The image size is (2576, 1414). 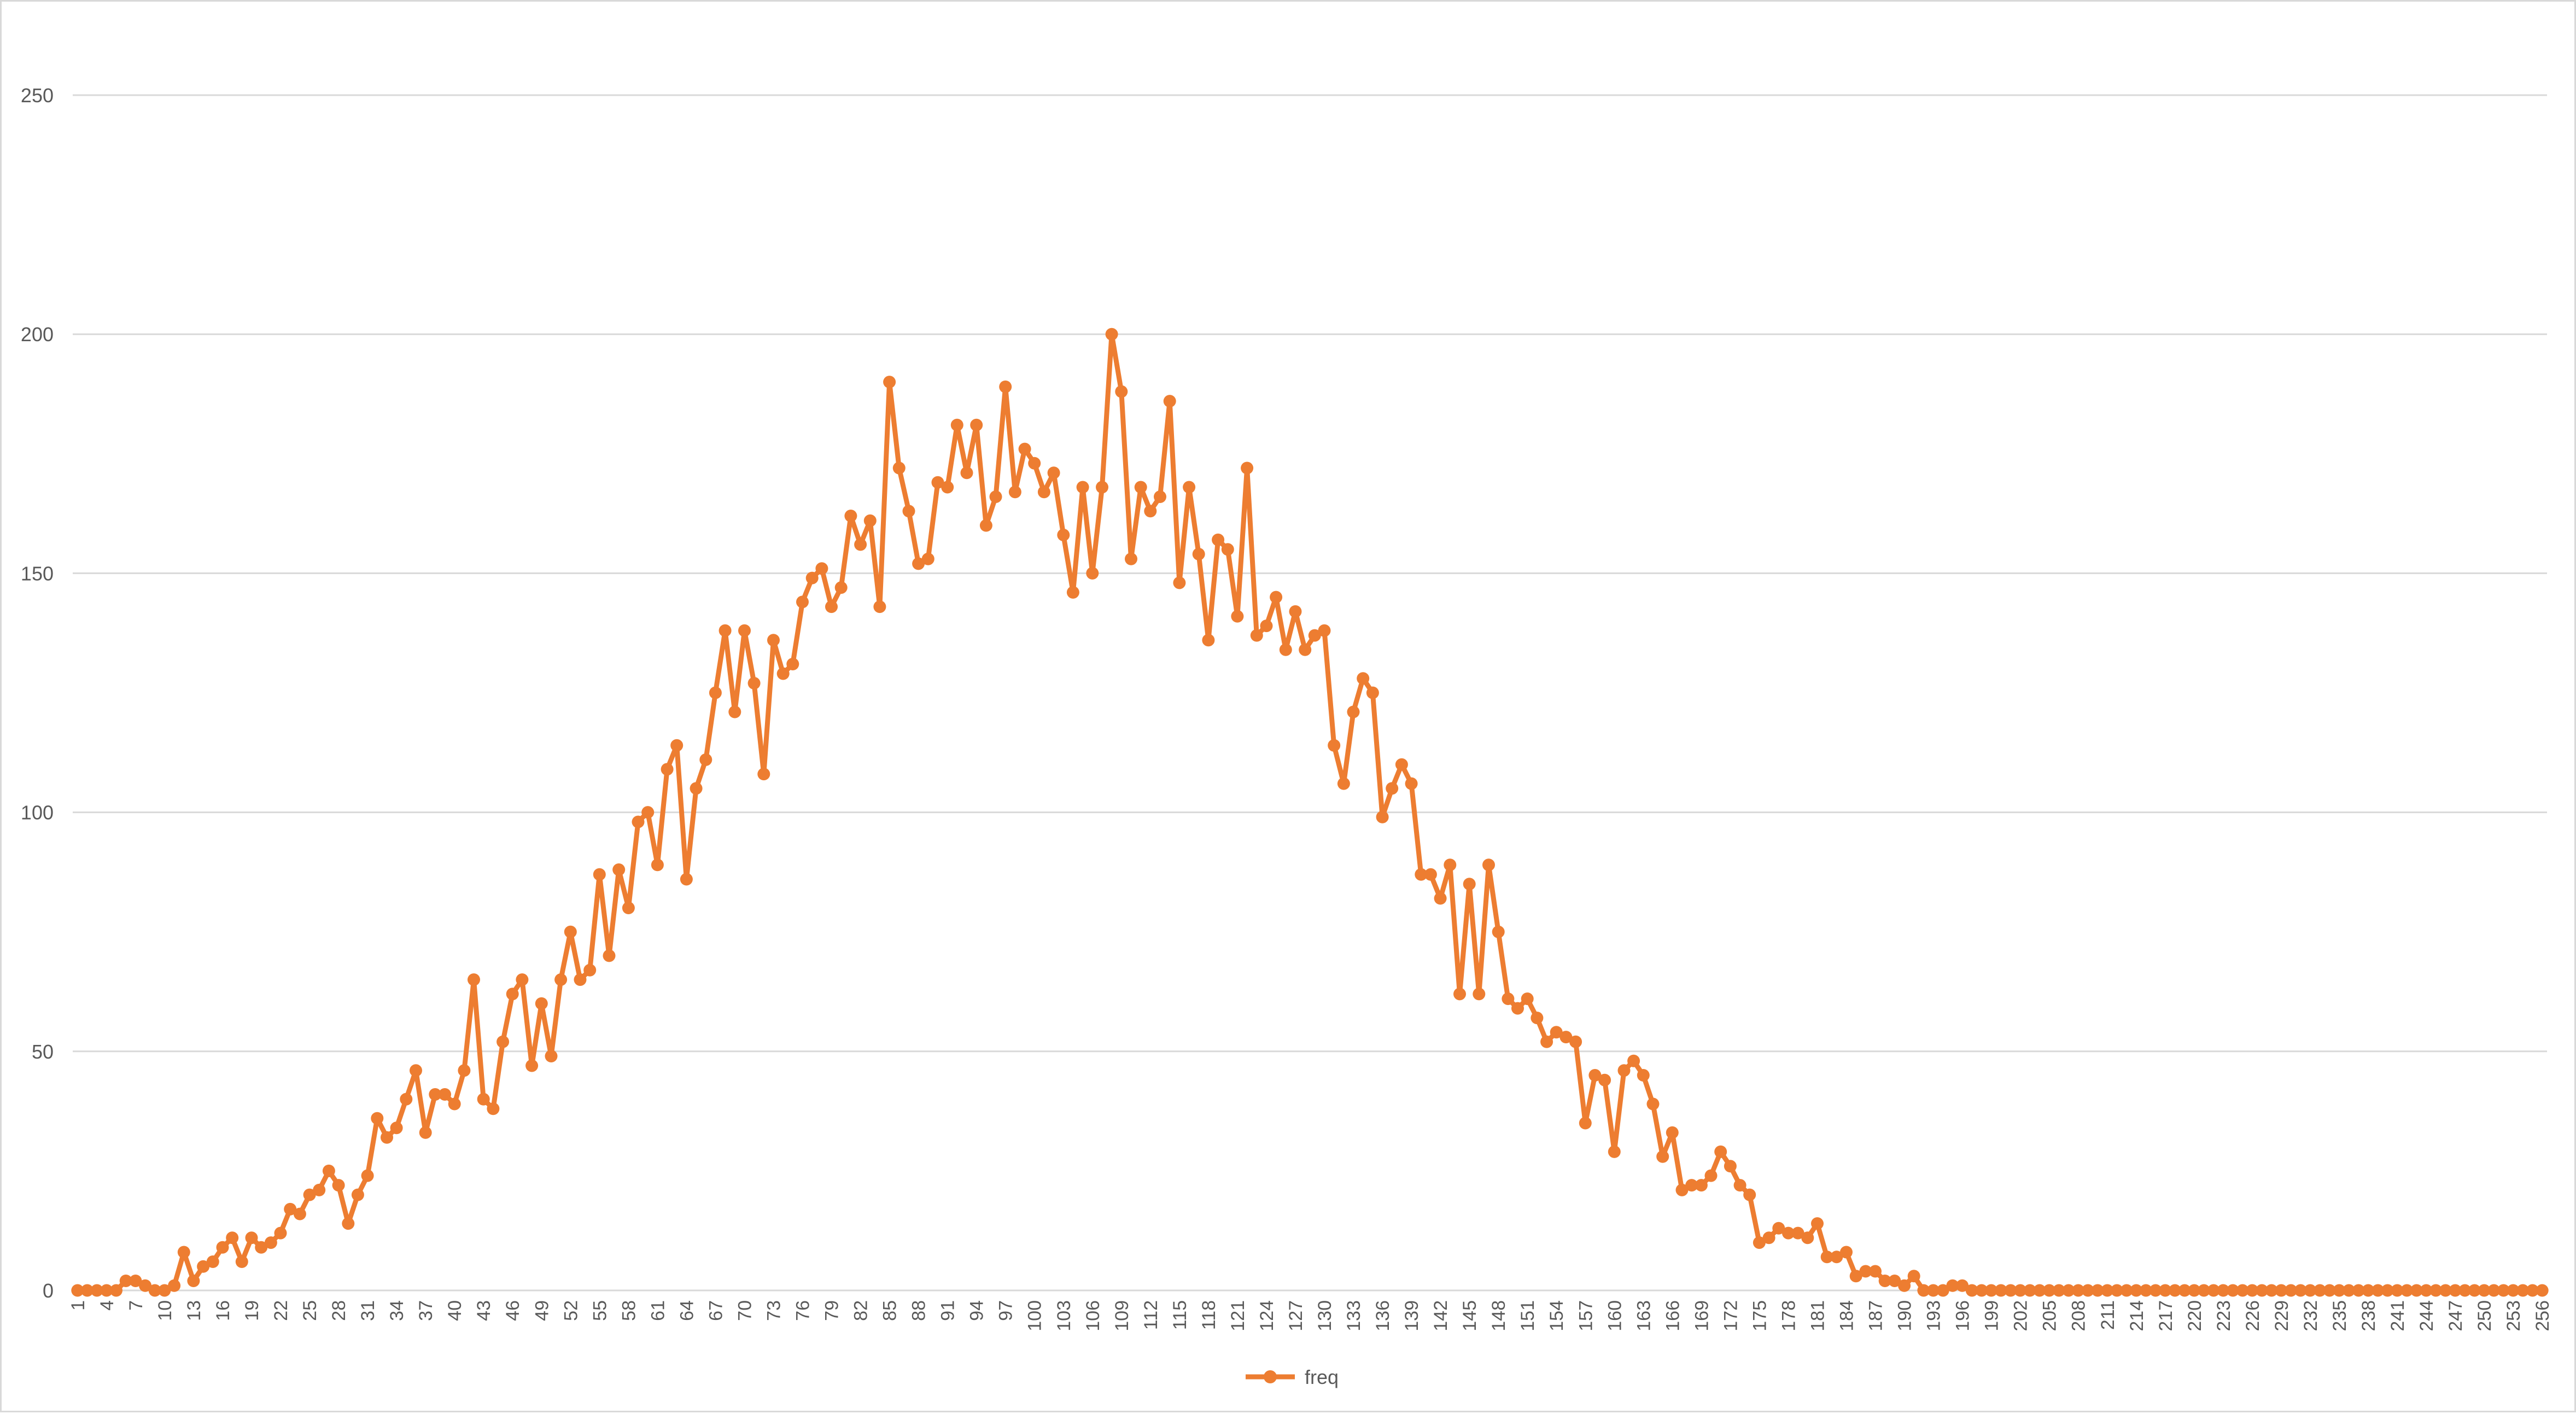 I want to click on x-tick-label: 31, so click(x=368, y=1310).